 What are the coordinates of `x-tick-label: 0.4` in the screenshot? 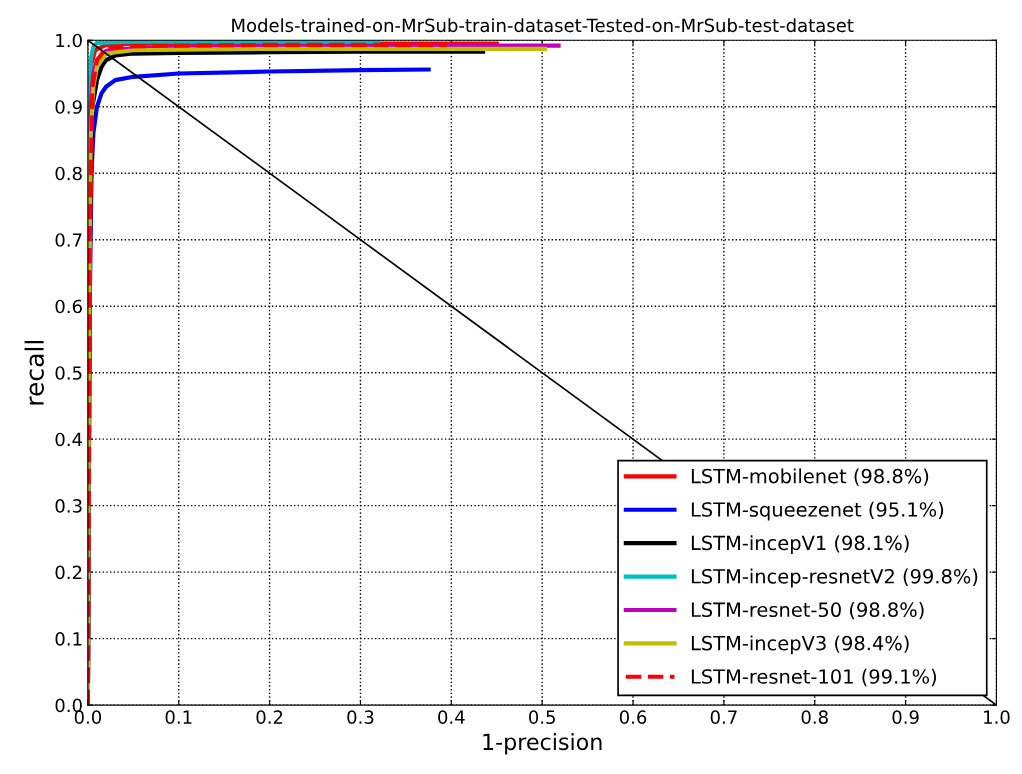 It's located at (451, 717).